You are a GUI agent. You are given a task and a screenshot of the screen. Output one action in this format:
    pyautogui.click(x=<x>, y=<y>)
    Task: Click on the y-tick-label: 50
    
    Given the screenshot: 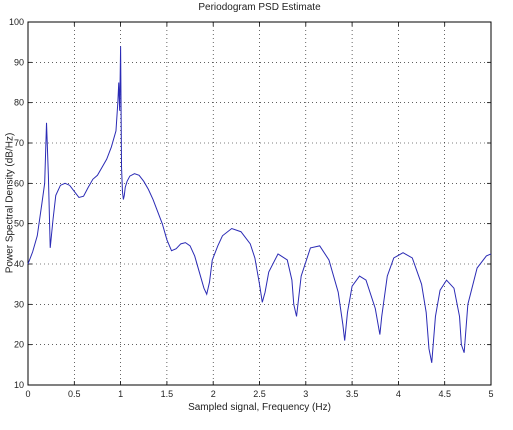 What is the action you would take?
    pyautogui.click(x=19, y=224)
    